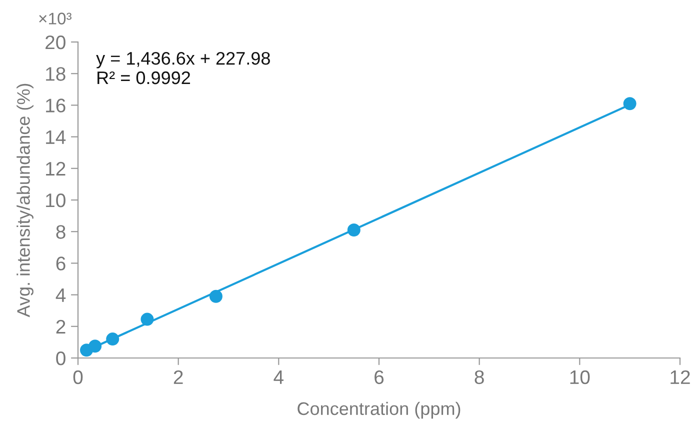  What do you see at coordinates (479, 377) in the screenshot?
I see `x-tick-label: 8` at bounding box center [479, 377].